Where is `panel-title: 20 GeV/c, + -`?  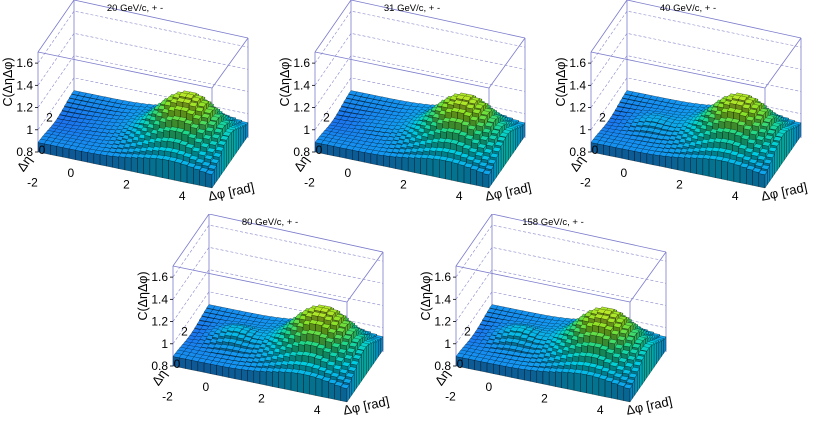
panel-title: 20 GeV/c, + - is located at coordinates (135, 8).